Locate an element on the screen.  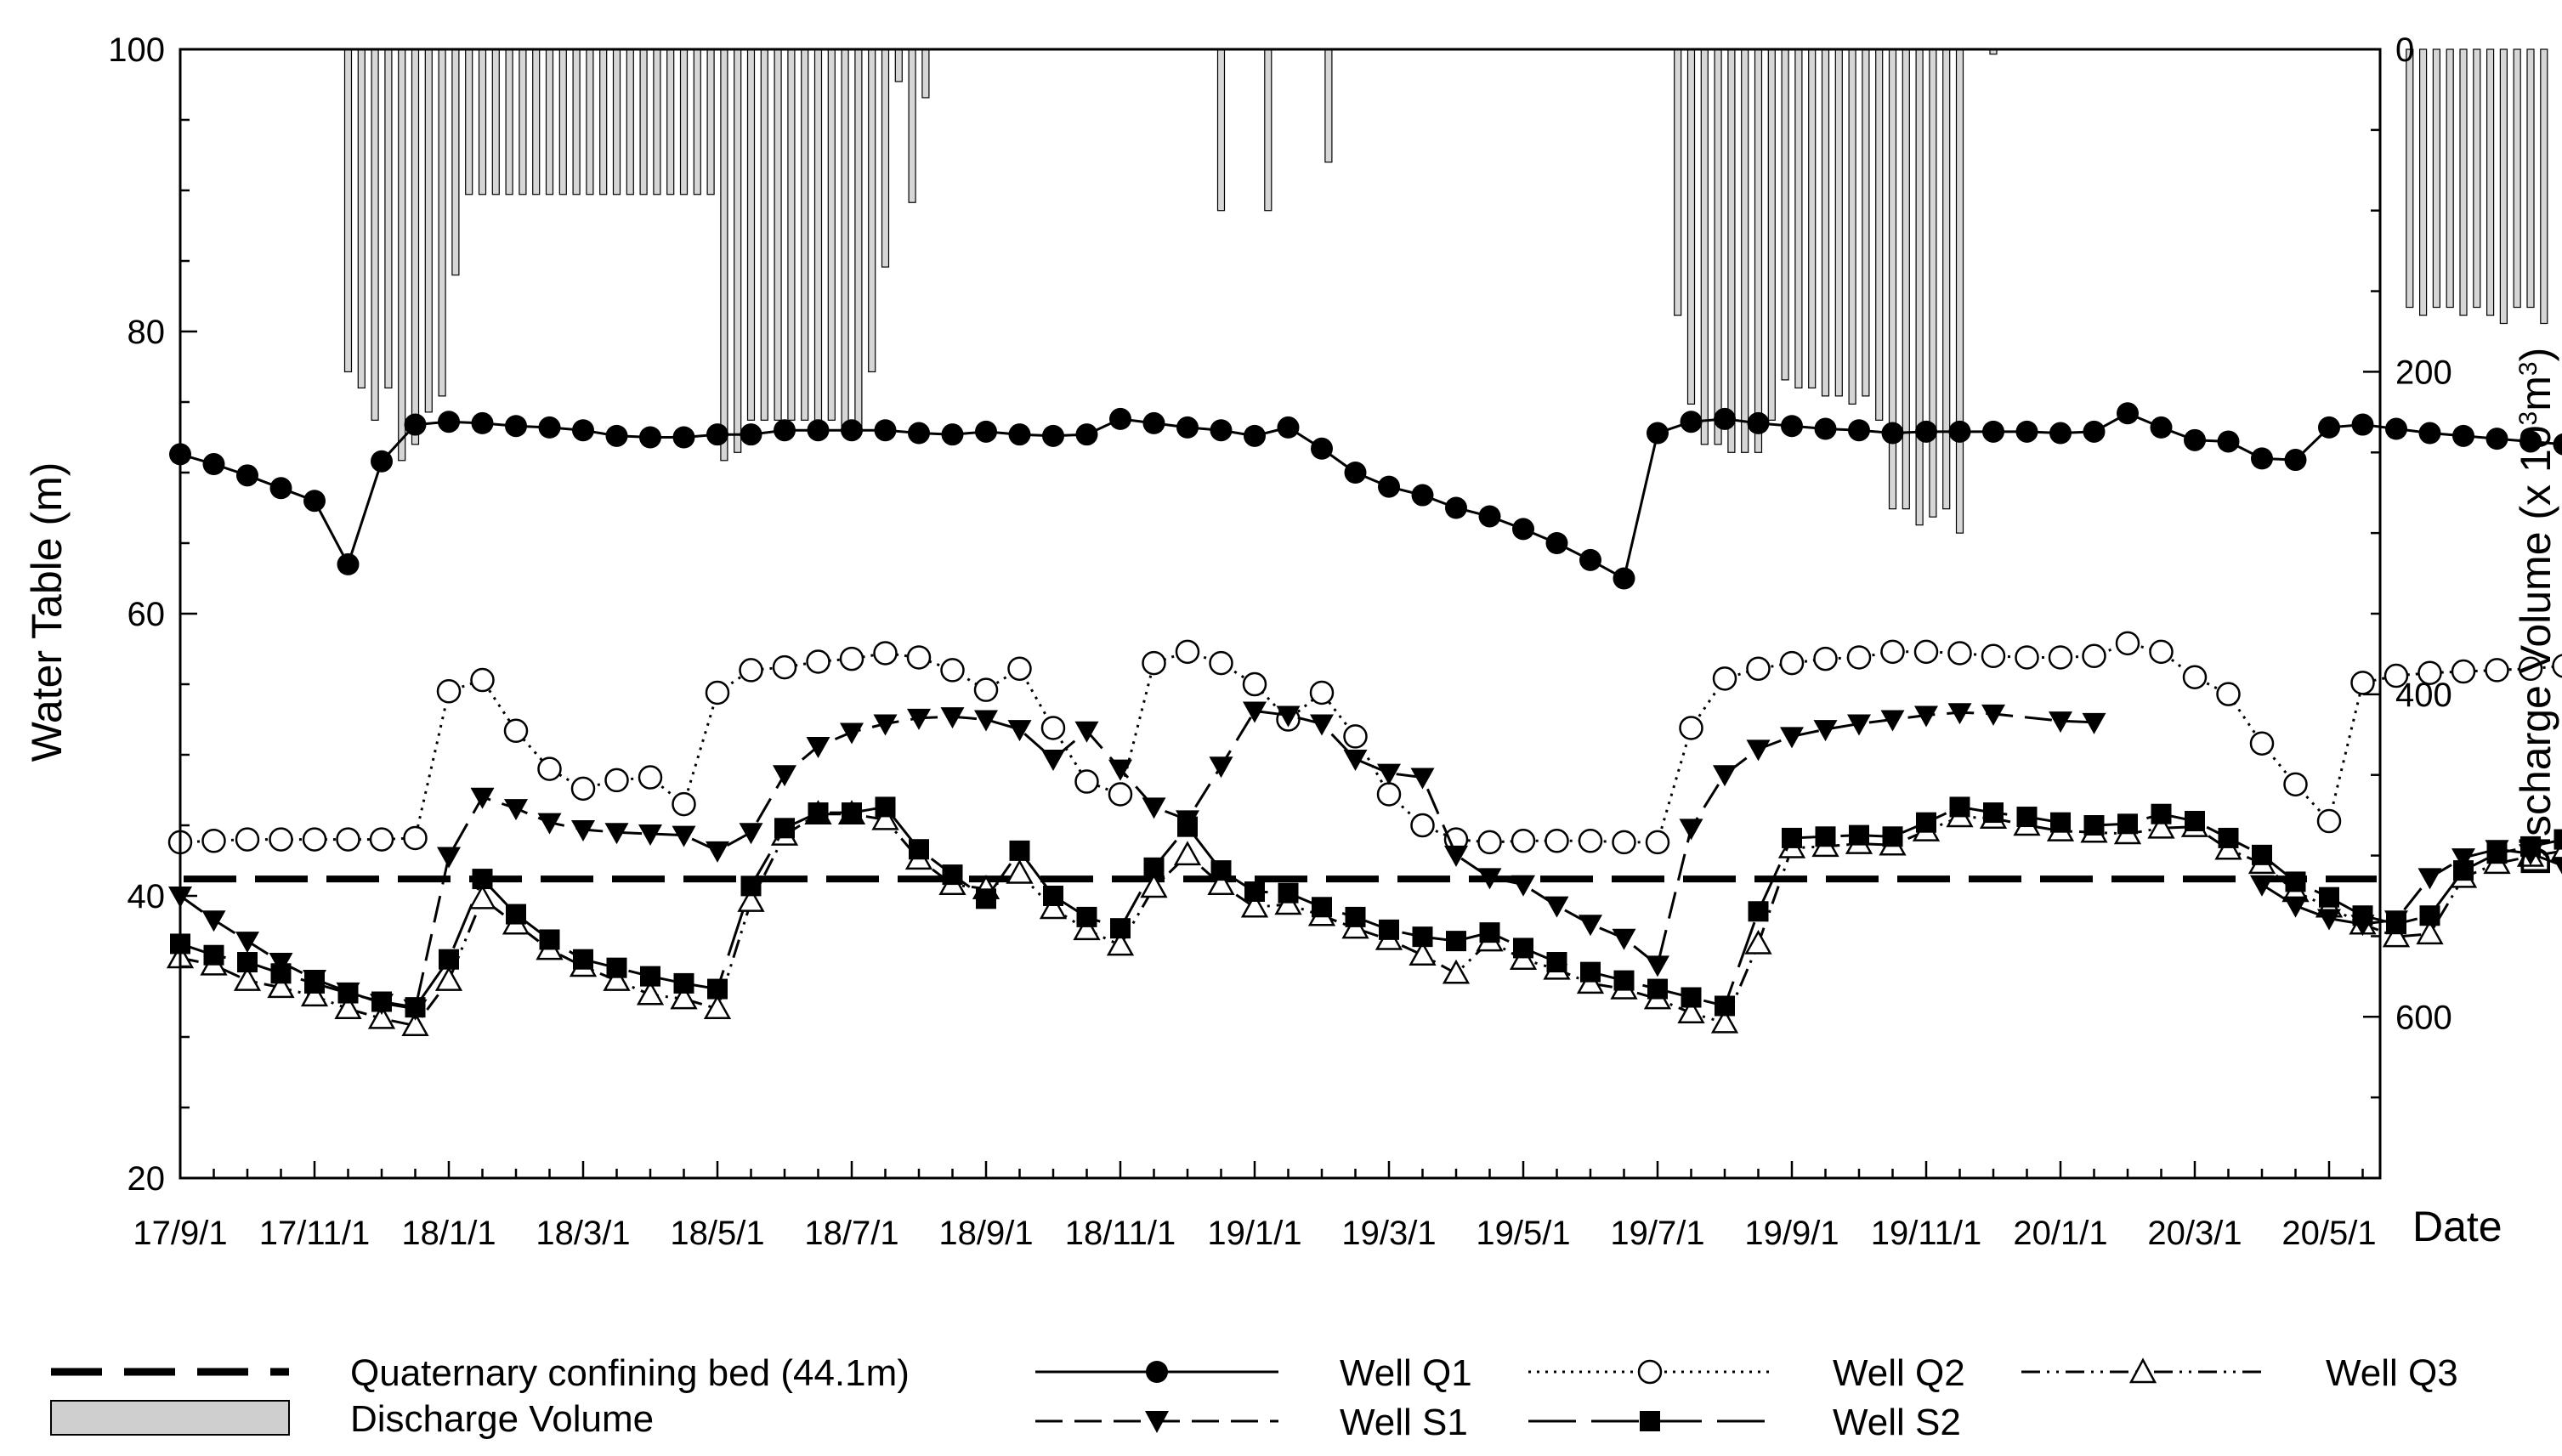
right-axis-title-sup1: 3 is located at coordinates (2528, 418).